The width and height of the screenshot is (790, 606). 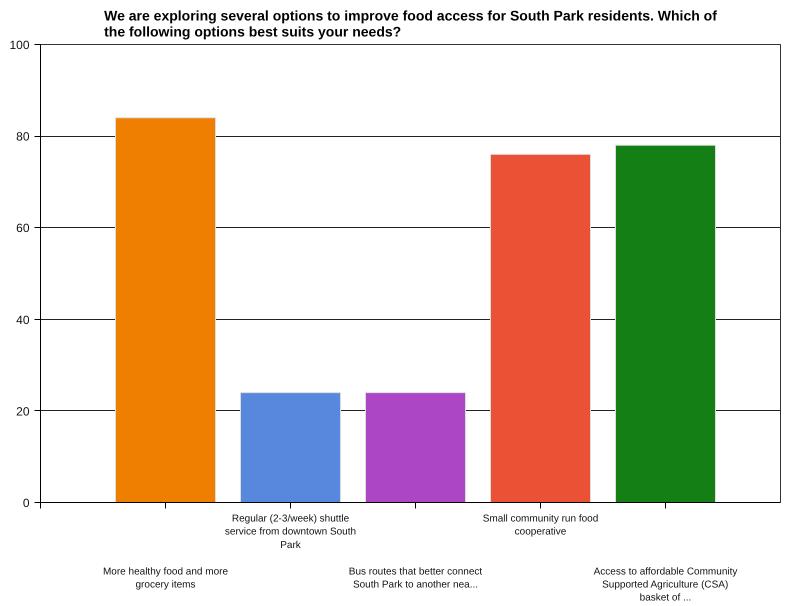 What do you see at coordinates (23, 319) in the screenshot?
I see `y-tick-label: 40` at bounding box center [23, 319].